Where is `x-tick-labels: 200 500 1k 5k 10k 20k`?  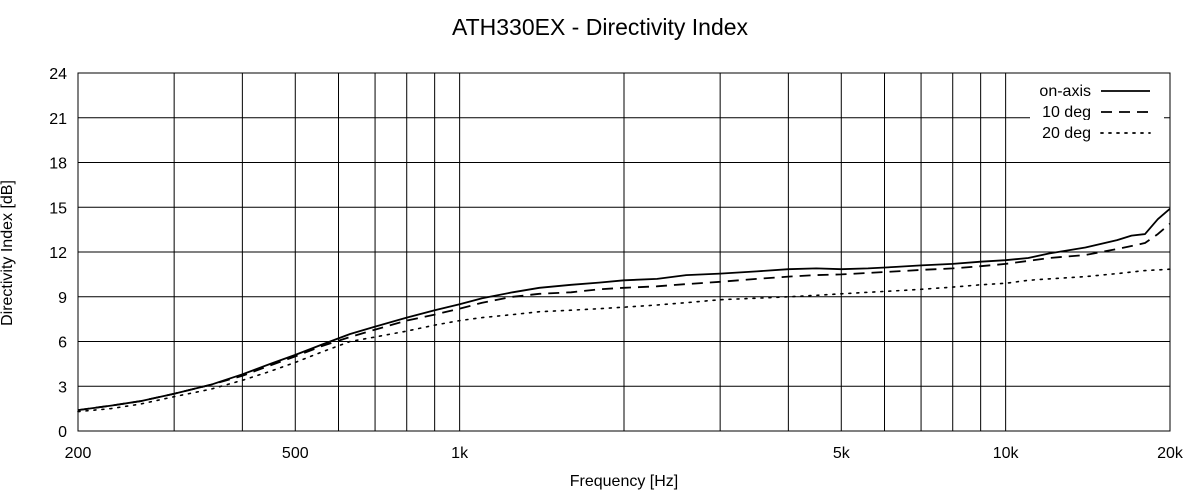 x-tick-labels: 200 500 1k 5k 10k 20k is located at coordinates (624, 453).